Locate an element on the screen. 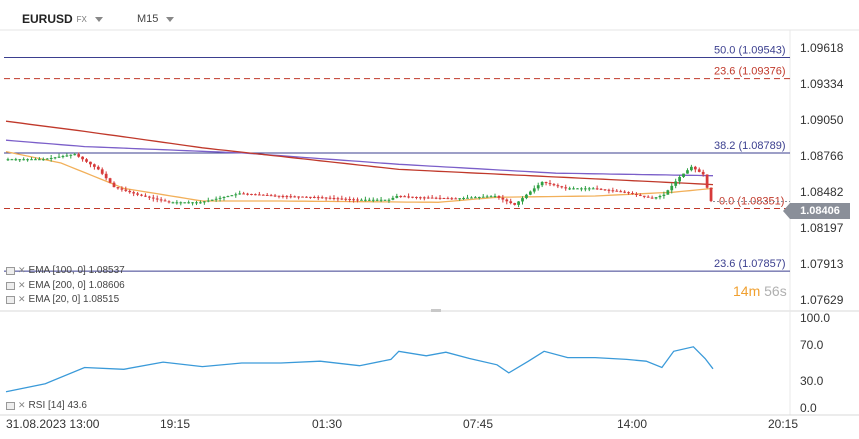 The width and height of the screenshot is (859, 439). price-tick-label: 1.08482 is located at coordinates (822, 192).